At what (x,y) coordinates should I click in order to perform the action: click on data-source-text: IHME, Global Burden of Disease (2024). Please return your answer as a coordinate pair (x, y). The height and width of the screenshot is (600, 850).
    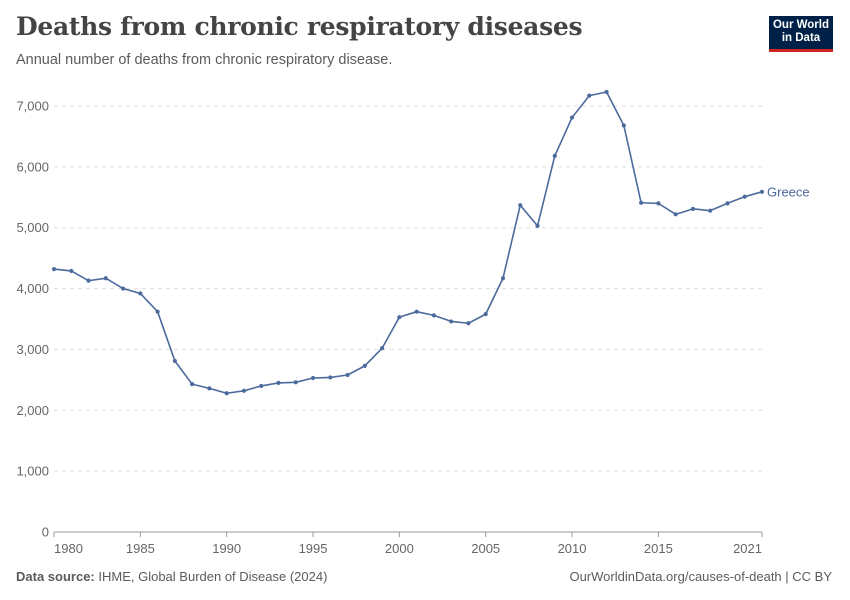
    Looking at the image, I should click on (213, 576).